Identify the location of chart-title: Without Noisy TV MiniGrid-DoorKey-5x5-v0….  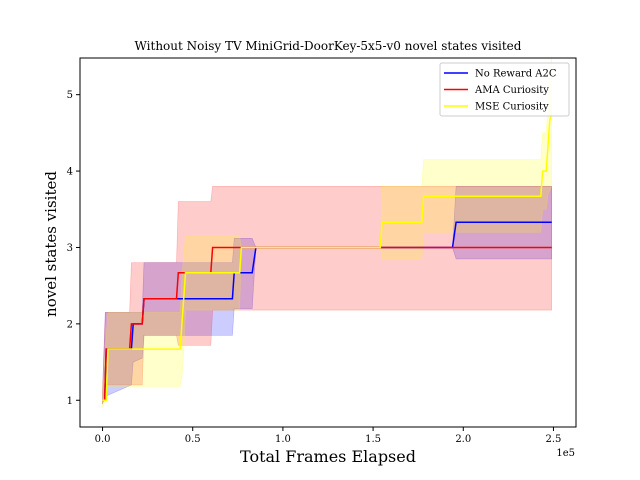
(328, 46).